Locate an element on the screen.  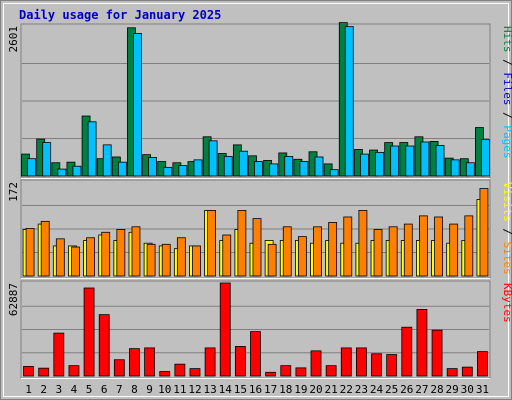
legend-kbytes: KBytes is located at coordinates (506, 303).